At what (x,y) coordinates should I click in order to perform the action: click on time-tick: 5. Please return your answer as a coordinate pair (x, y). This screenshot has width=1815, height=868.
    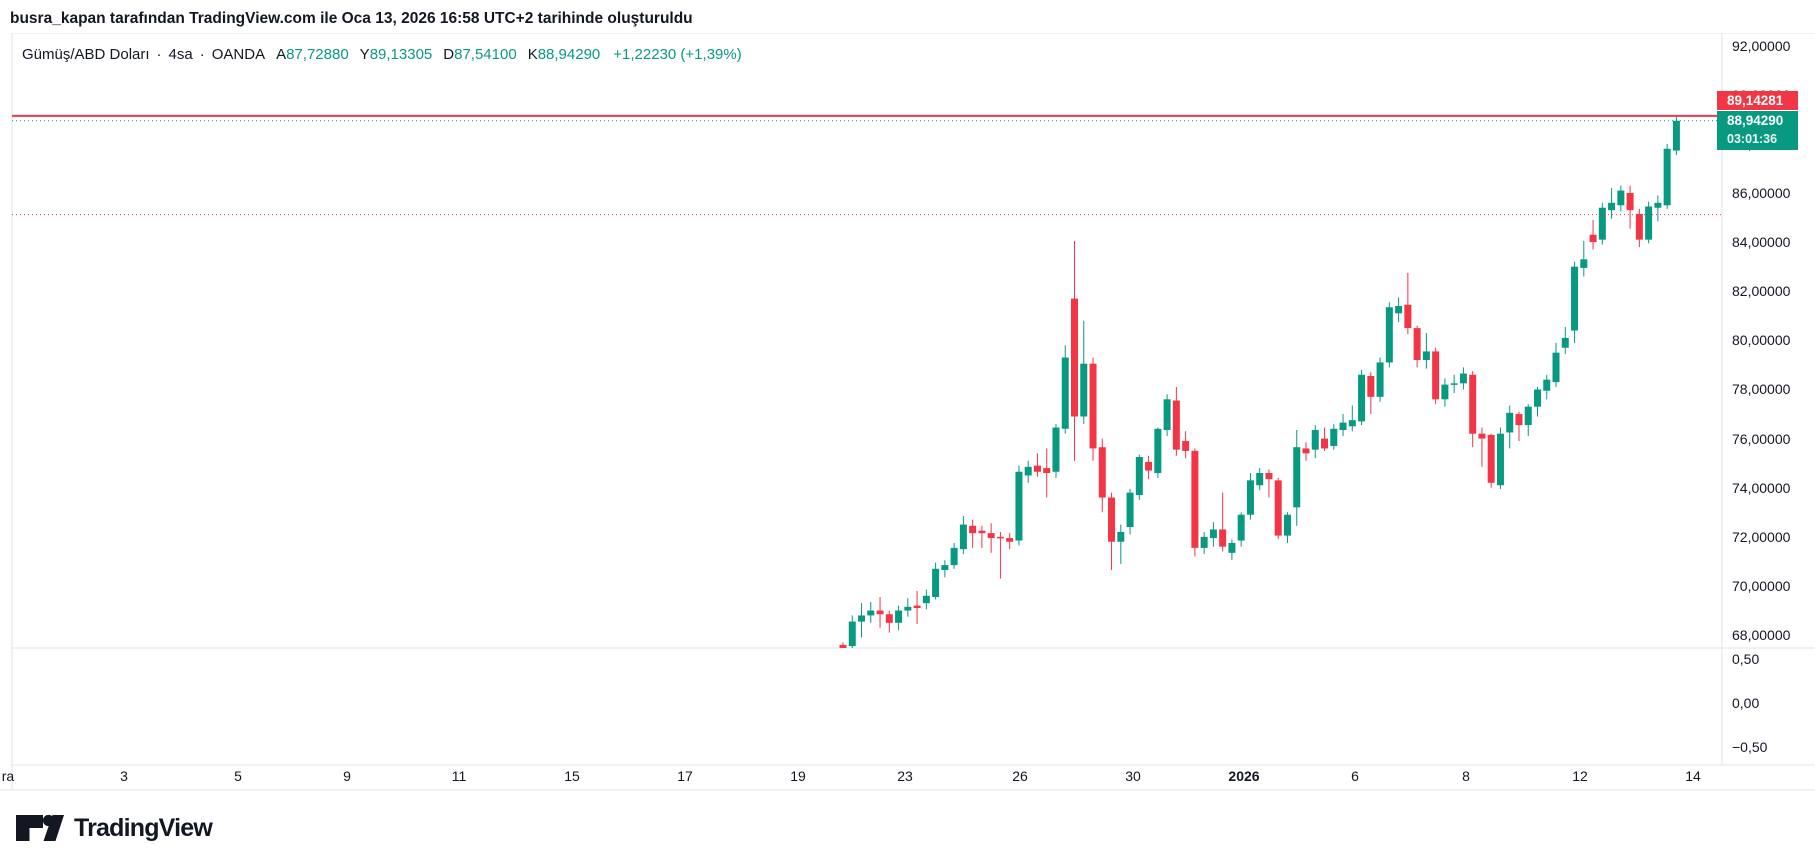
    Looking at the image, I should click on (238, 776).